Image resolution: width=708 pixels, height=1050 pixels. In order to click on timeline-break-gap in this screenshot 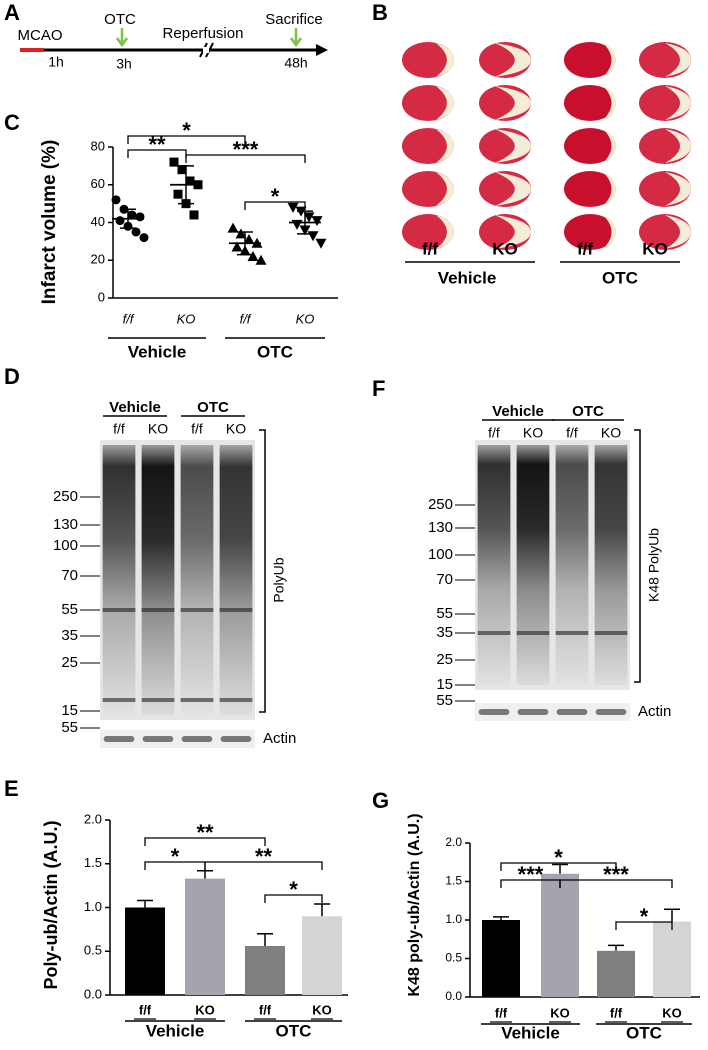, I will do `click(206, 50)`.